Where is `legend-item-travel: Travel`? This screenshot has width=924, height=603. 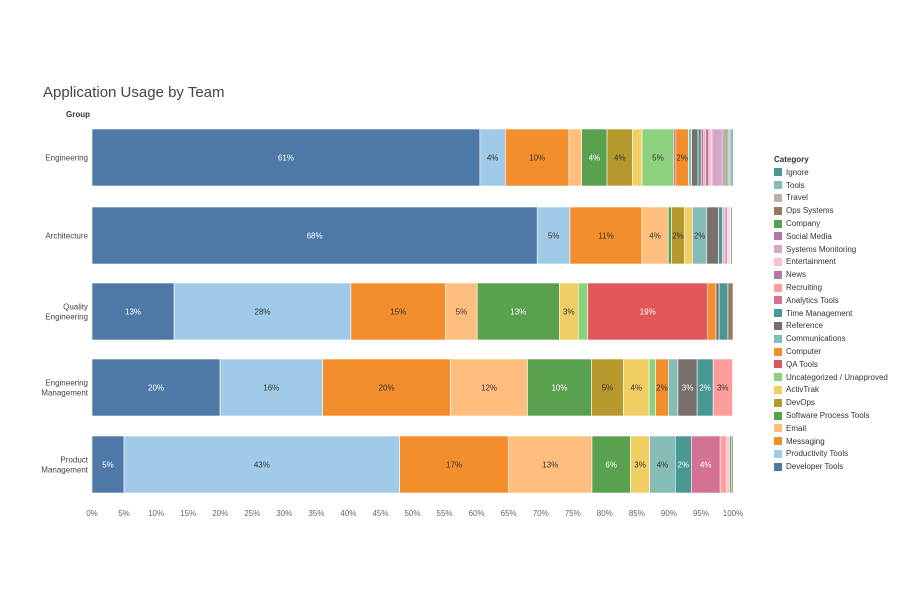
legend-item-travel: Travel is located at coordinates (831, 198).